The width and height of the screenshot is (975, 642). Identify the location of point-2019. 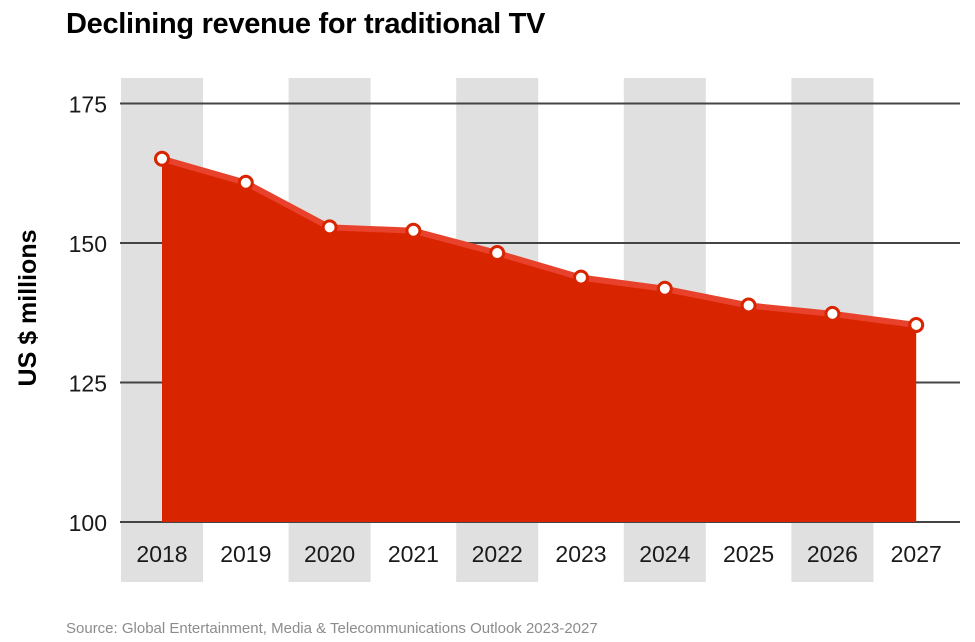
(245, 182).